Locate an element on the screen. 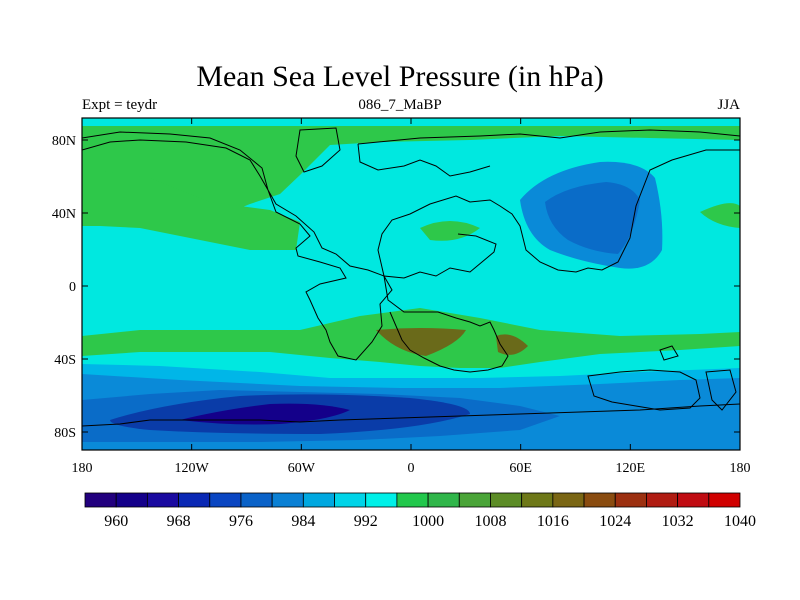 This screenshot has height=600, width=800. colorbar-label: 1000 is located at coordinates (428, 521).